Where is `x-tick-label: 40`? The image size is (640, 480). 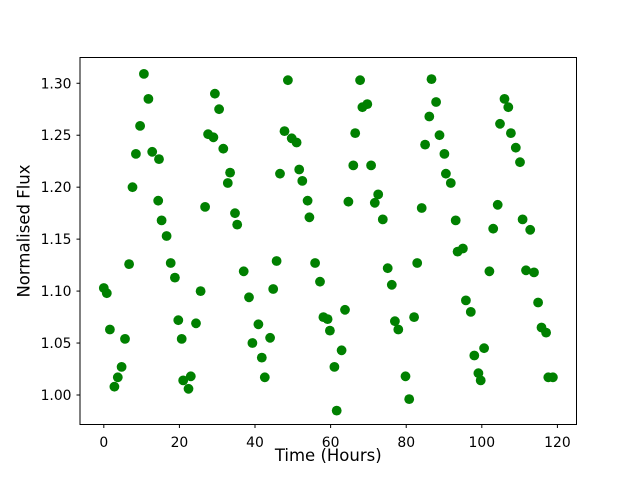 x-tick-label: 40 is located at coordinates (255, 443).